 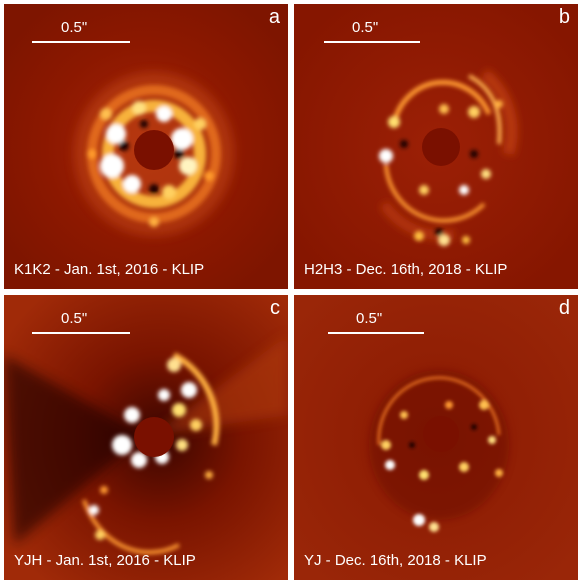 I want to click on panel-a-caption: K1K2 - Jan. 1st, 2016 - KLIP, so click(x=109, y=269).